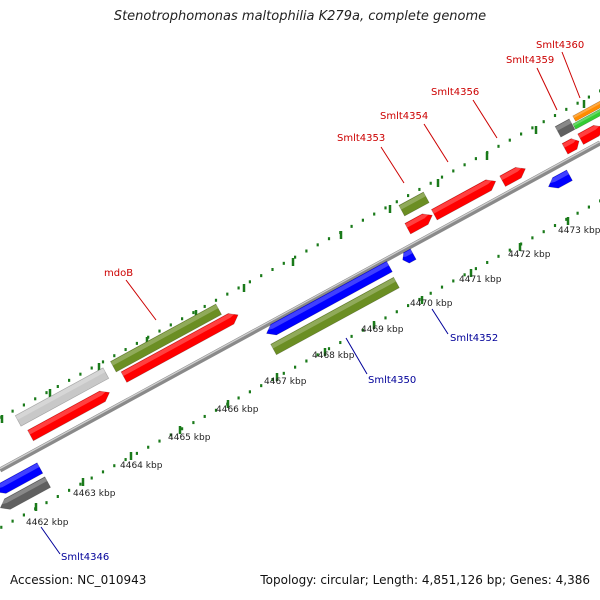  I want to click on gene-label: mdoB, so click(118, 273).